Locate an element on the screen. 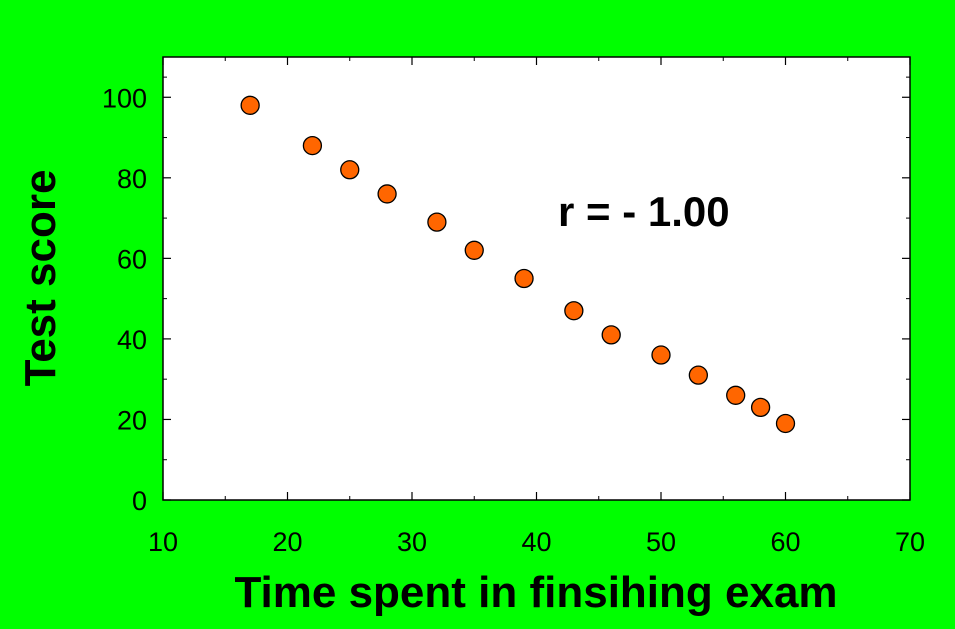 Image resolution: width=955 pixels, height=629 pixels. y-axis-title: Test score is located at coordinates (40, 278).